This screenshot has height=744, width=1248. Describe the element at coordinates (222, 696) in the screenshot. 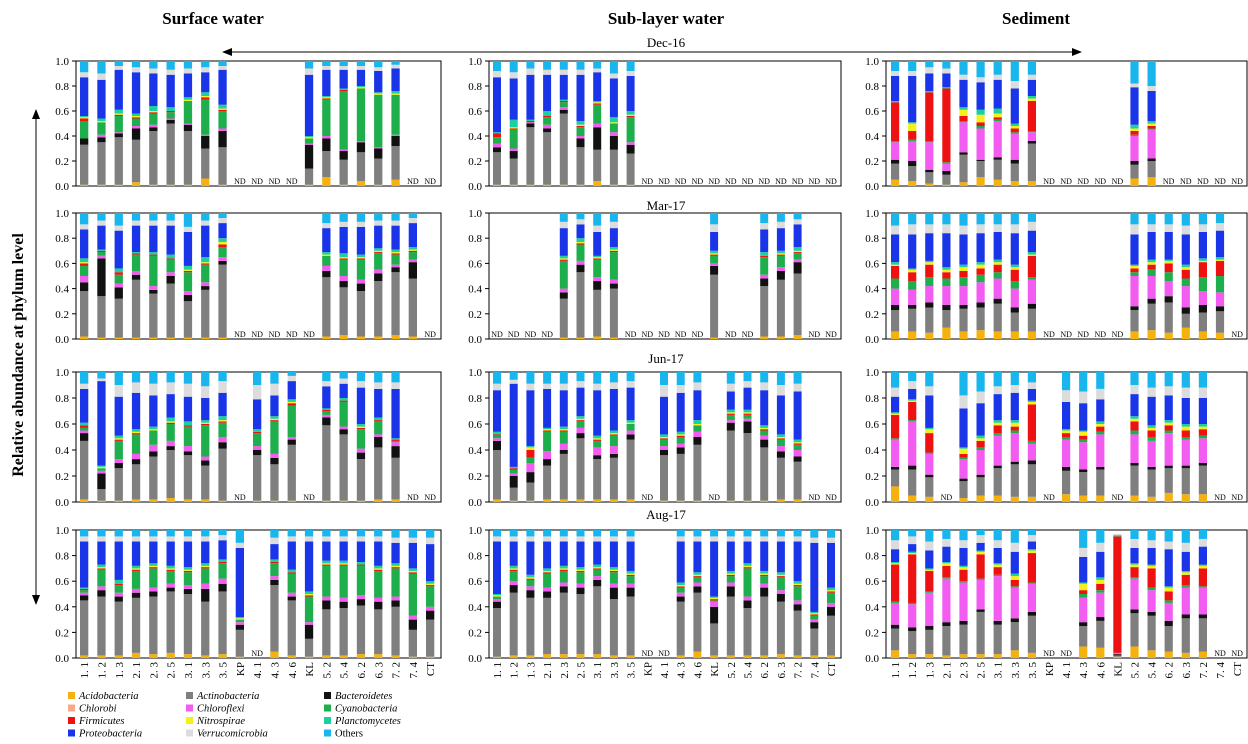

I see `legend-item-actinobacteria: Actinobacteria` at that location.